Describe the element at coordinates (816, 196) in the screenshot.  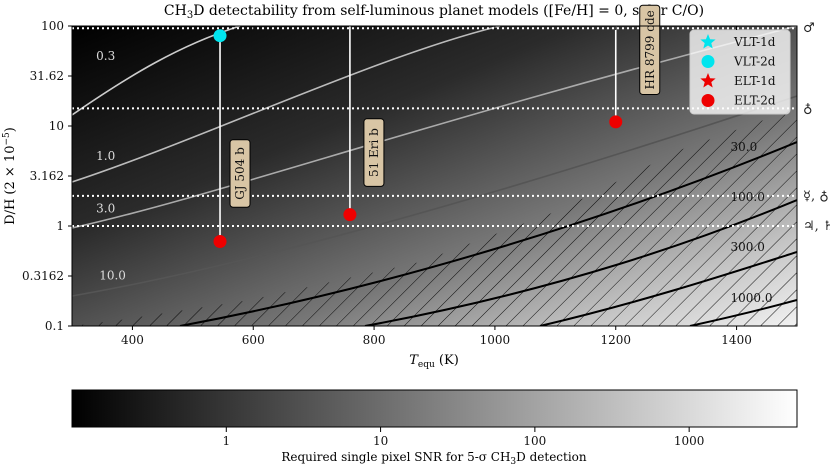
I see `solar-system-symbol: ☿, ♁` at that location.